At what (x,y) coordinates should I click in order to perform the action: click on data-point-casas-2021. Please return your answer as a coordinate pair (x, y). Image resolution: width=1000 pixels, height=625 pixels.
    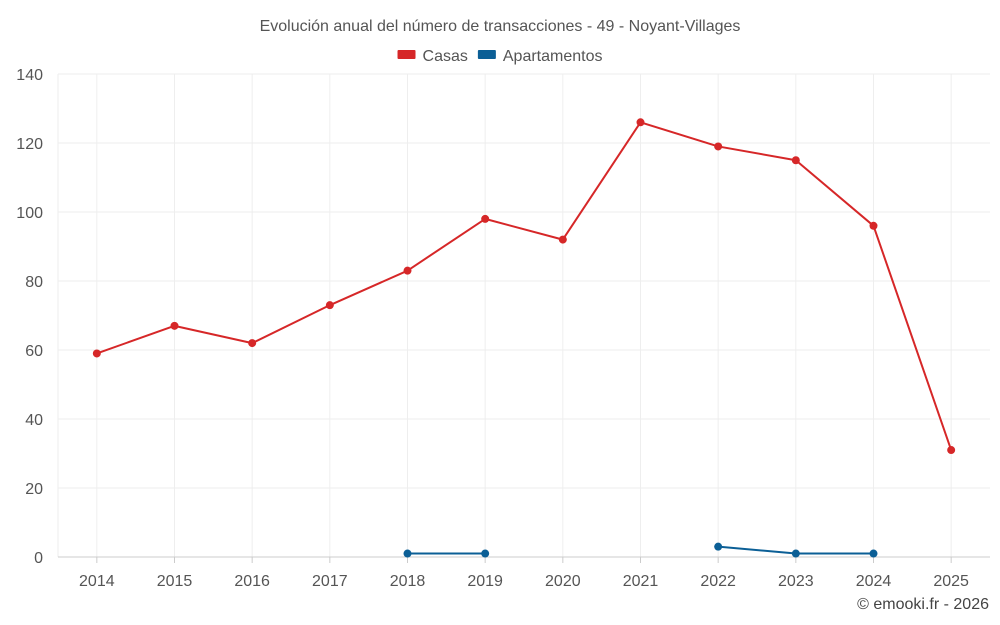
    Looking at the image, I should click on (640, 122).